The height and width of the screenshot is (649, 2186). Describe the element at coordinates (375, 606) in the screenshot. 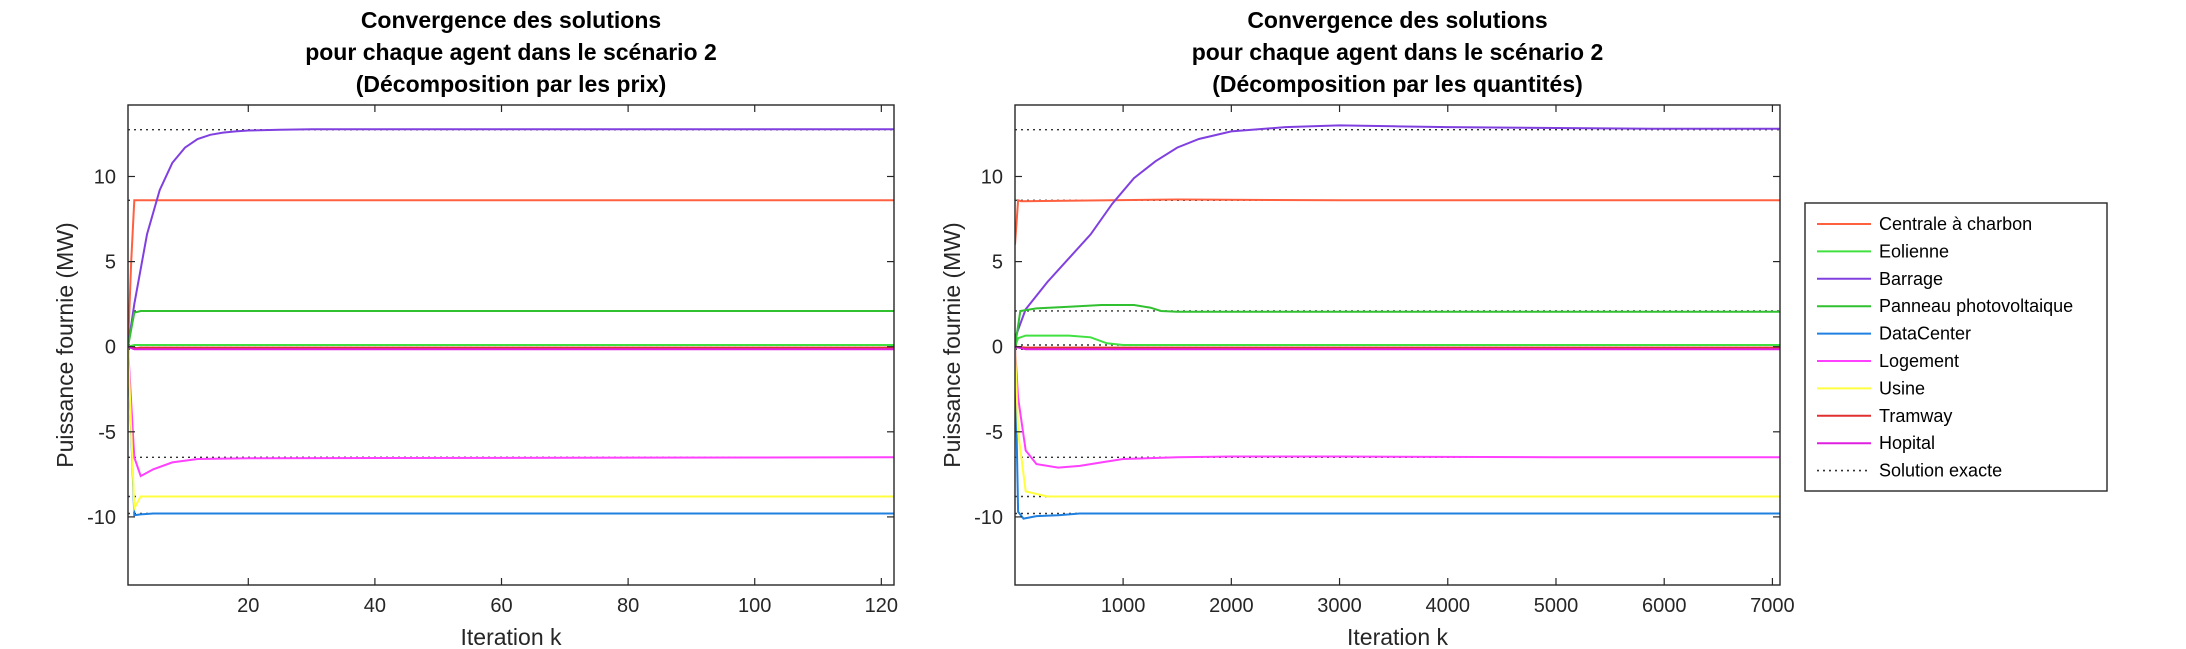

I see `x-tick-label: 40` at that location.